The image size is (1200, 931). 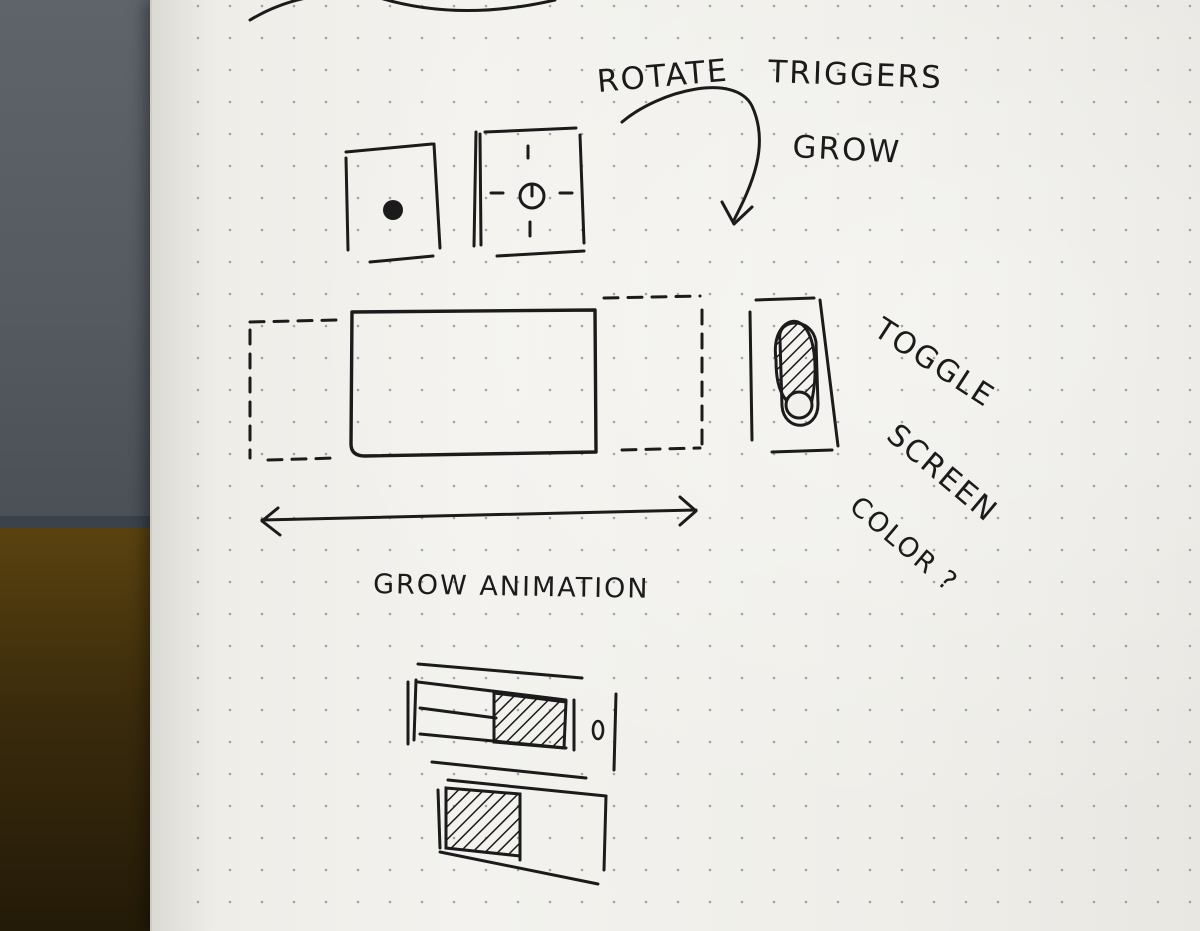 What do you see at coordinates (582, 189) in the screenshot?
I see `rotated-button-right-line` at bounding box center [582, 189].